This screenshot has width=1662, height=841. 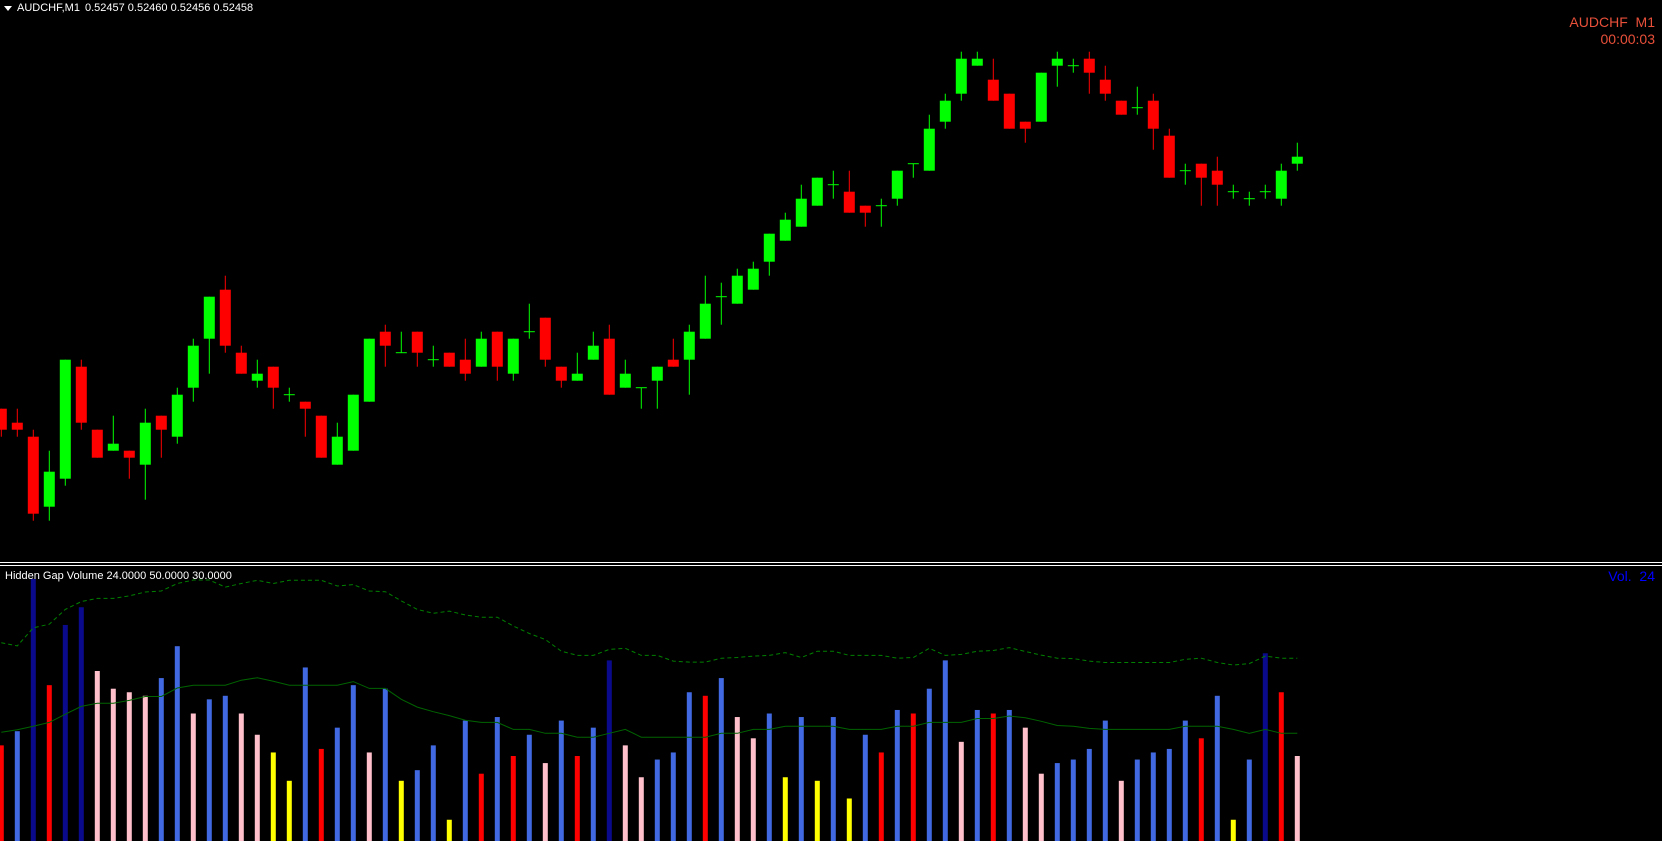 I want to click on volume-value-label: Vol. 24, so click(x=1631, y=576).